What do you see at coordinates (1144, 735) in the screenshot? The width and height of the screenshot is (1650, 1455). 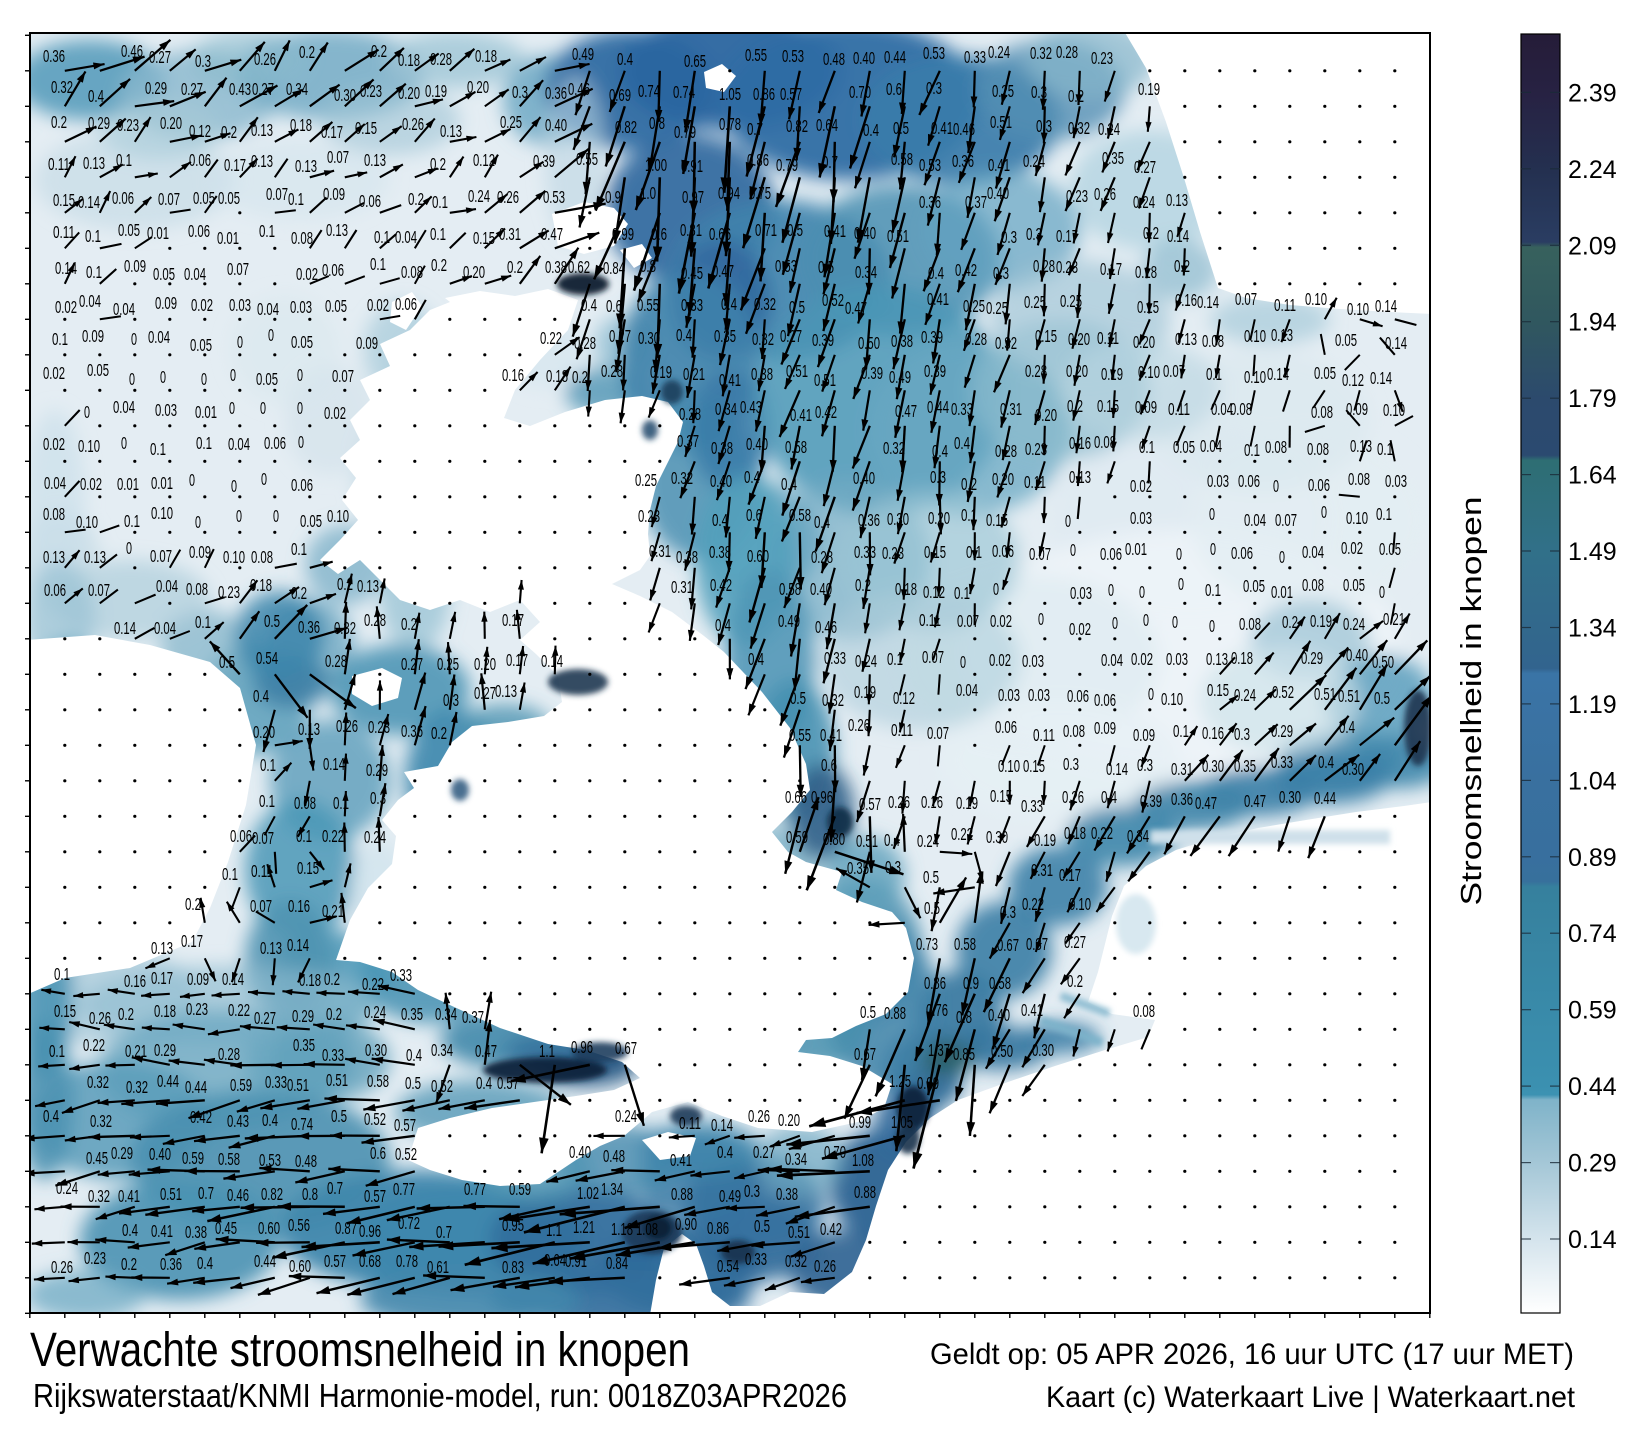 I see `svg-text: 0.09` at bounding box center [1144, 735].